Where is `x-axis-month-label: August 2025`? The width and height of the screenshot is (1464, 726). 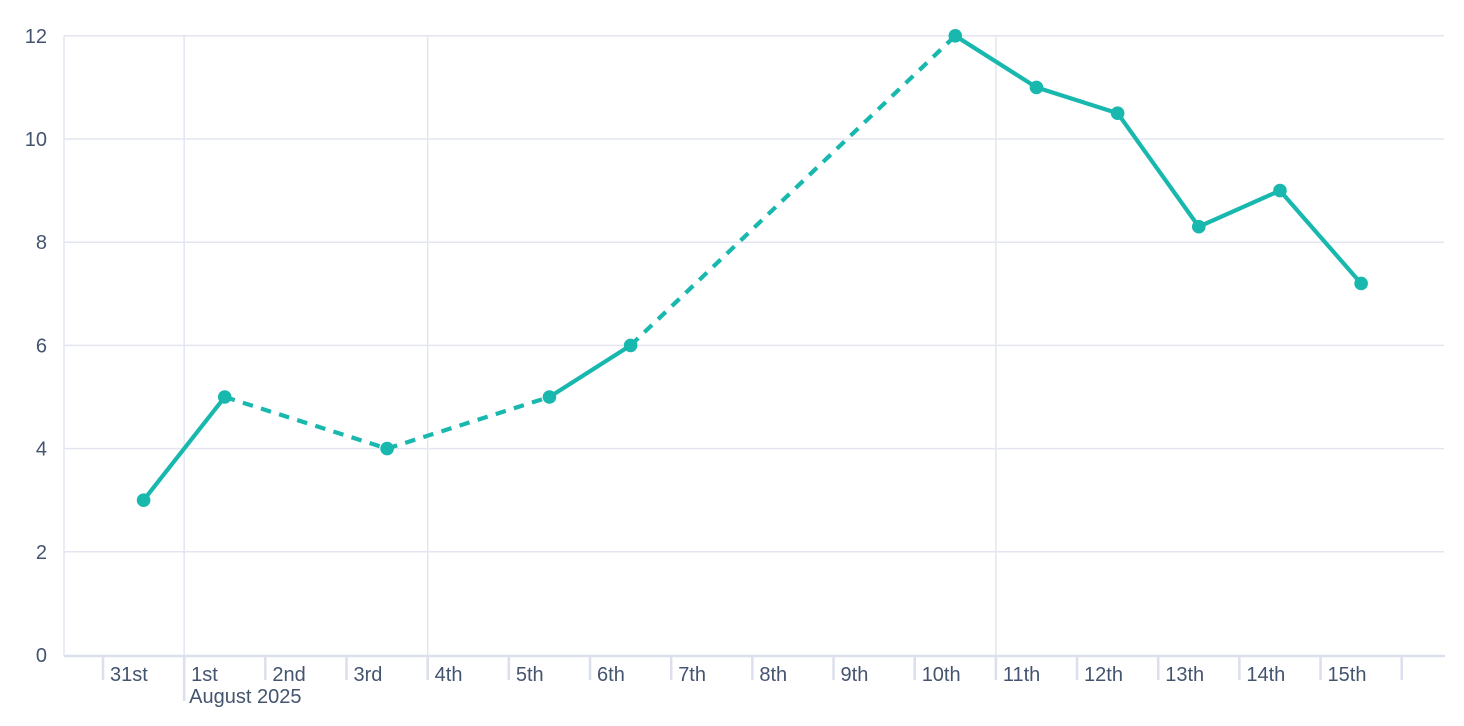
x-axis-month-label: August 2025 is located at coordinates (245, 697).